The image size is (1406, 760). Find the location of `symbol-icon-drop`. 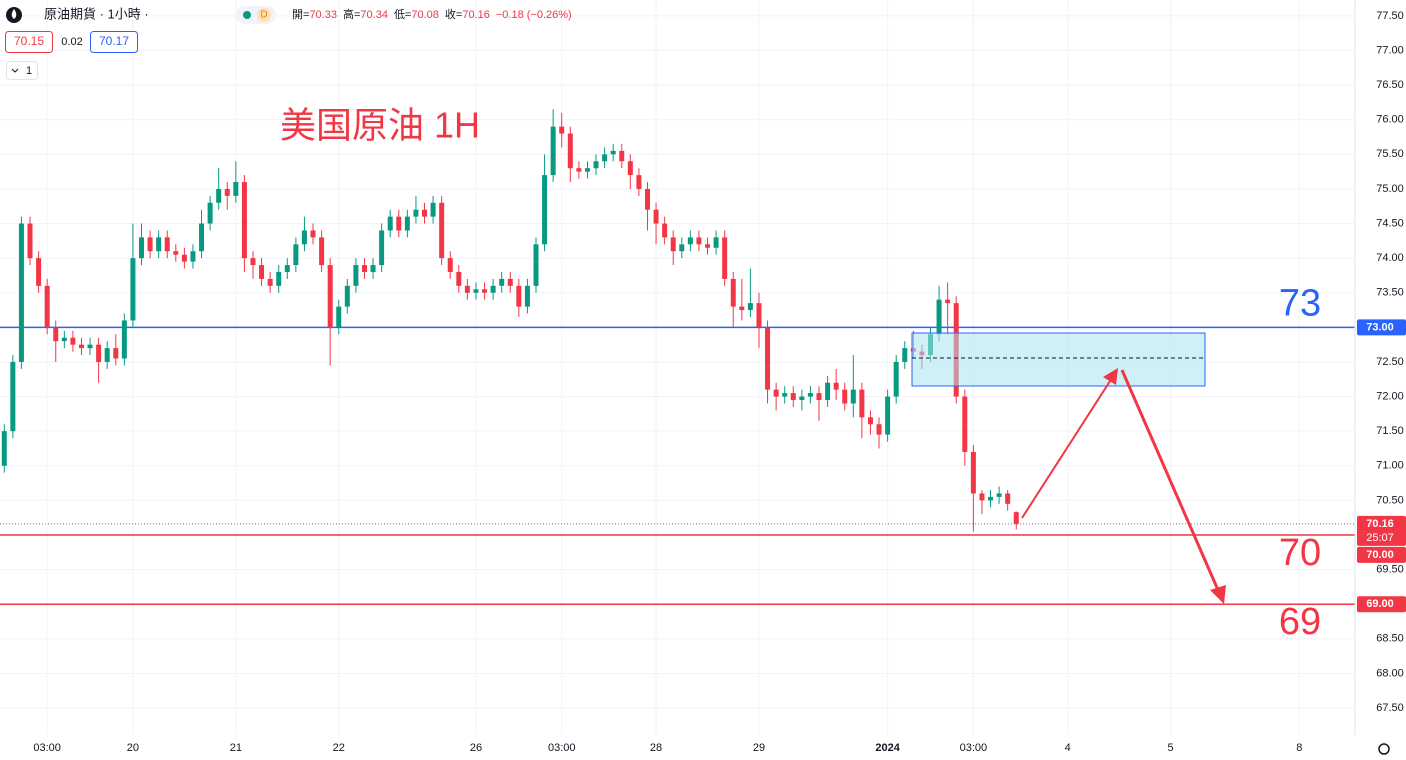

symbol-icon-drop is located at coordinates (14, 14).